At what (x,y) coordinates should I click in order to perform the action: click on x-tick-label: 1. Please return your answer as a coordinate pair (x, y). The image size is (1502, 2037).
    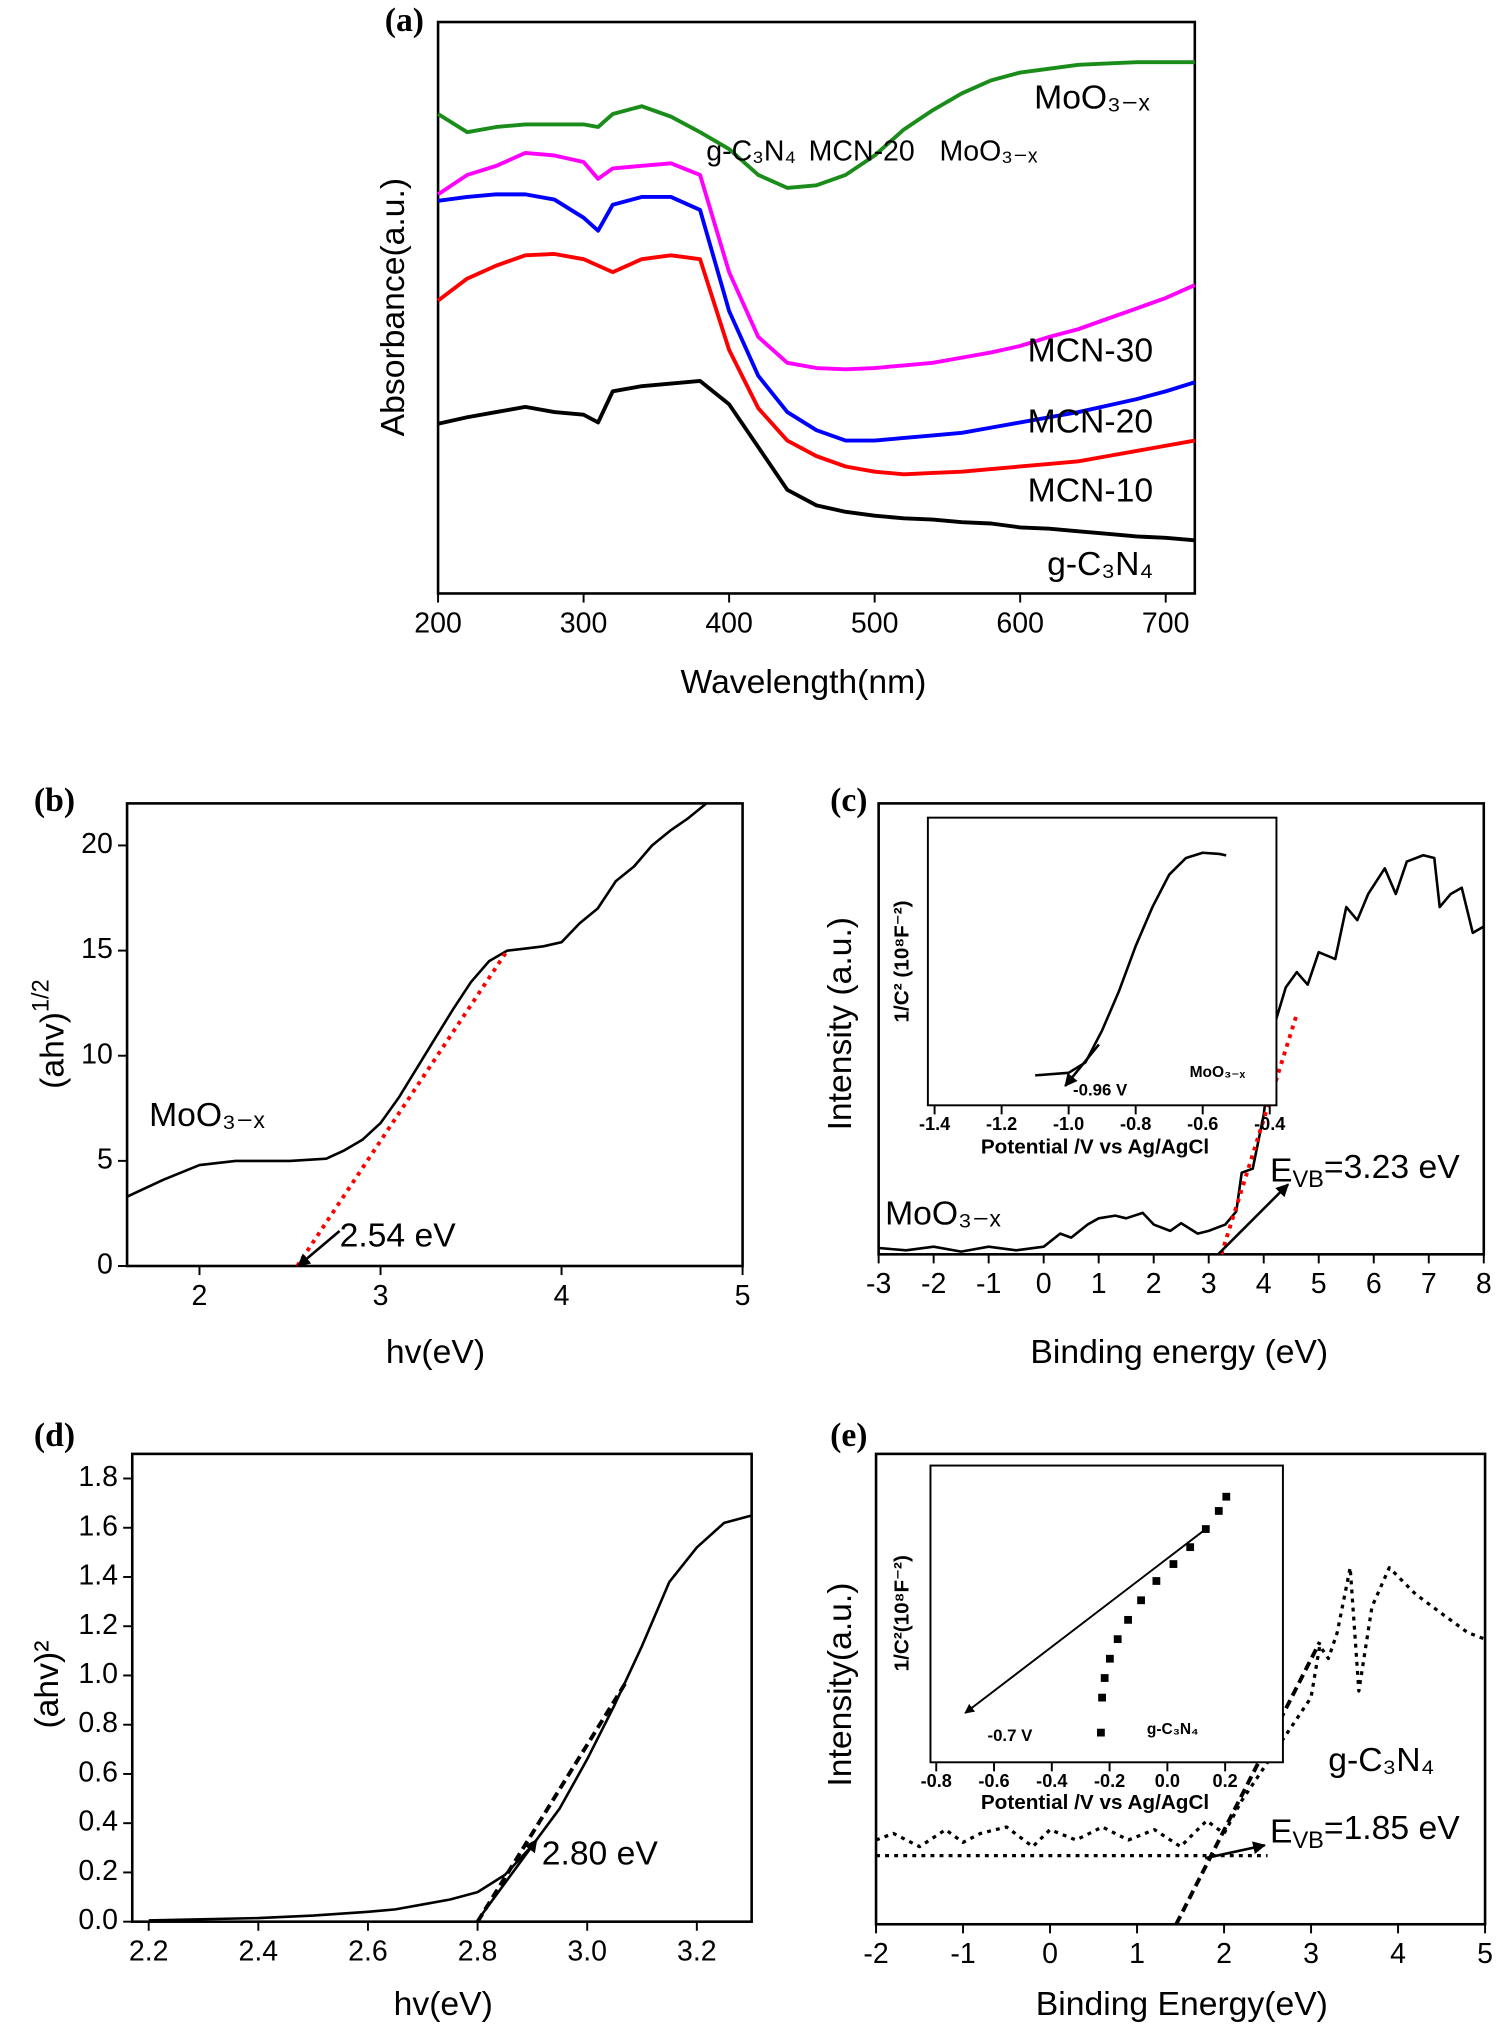
    Looking at the image, I should click on (1099, 1284).